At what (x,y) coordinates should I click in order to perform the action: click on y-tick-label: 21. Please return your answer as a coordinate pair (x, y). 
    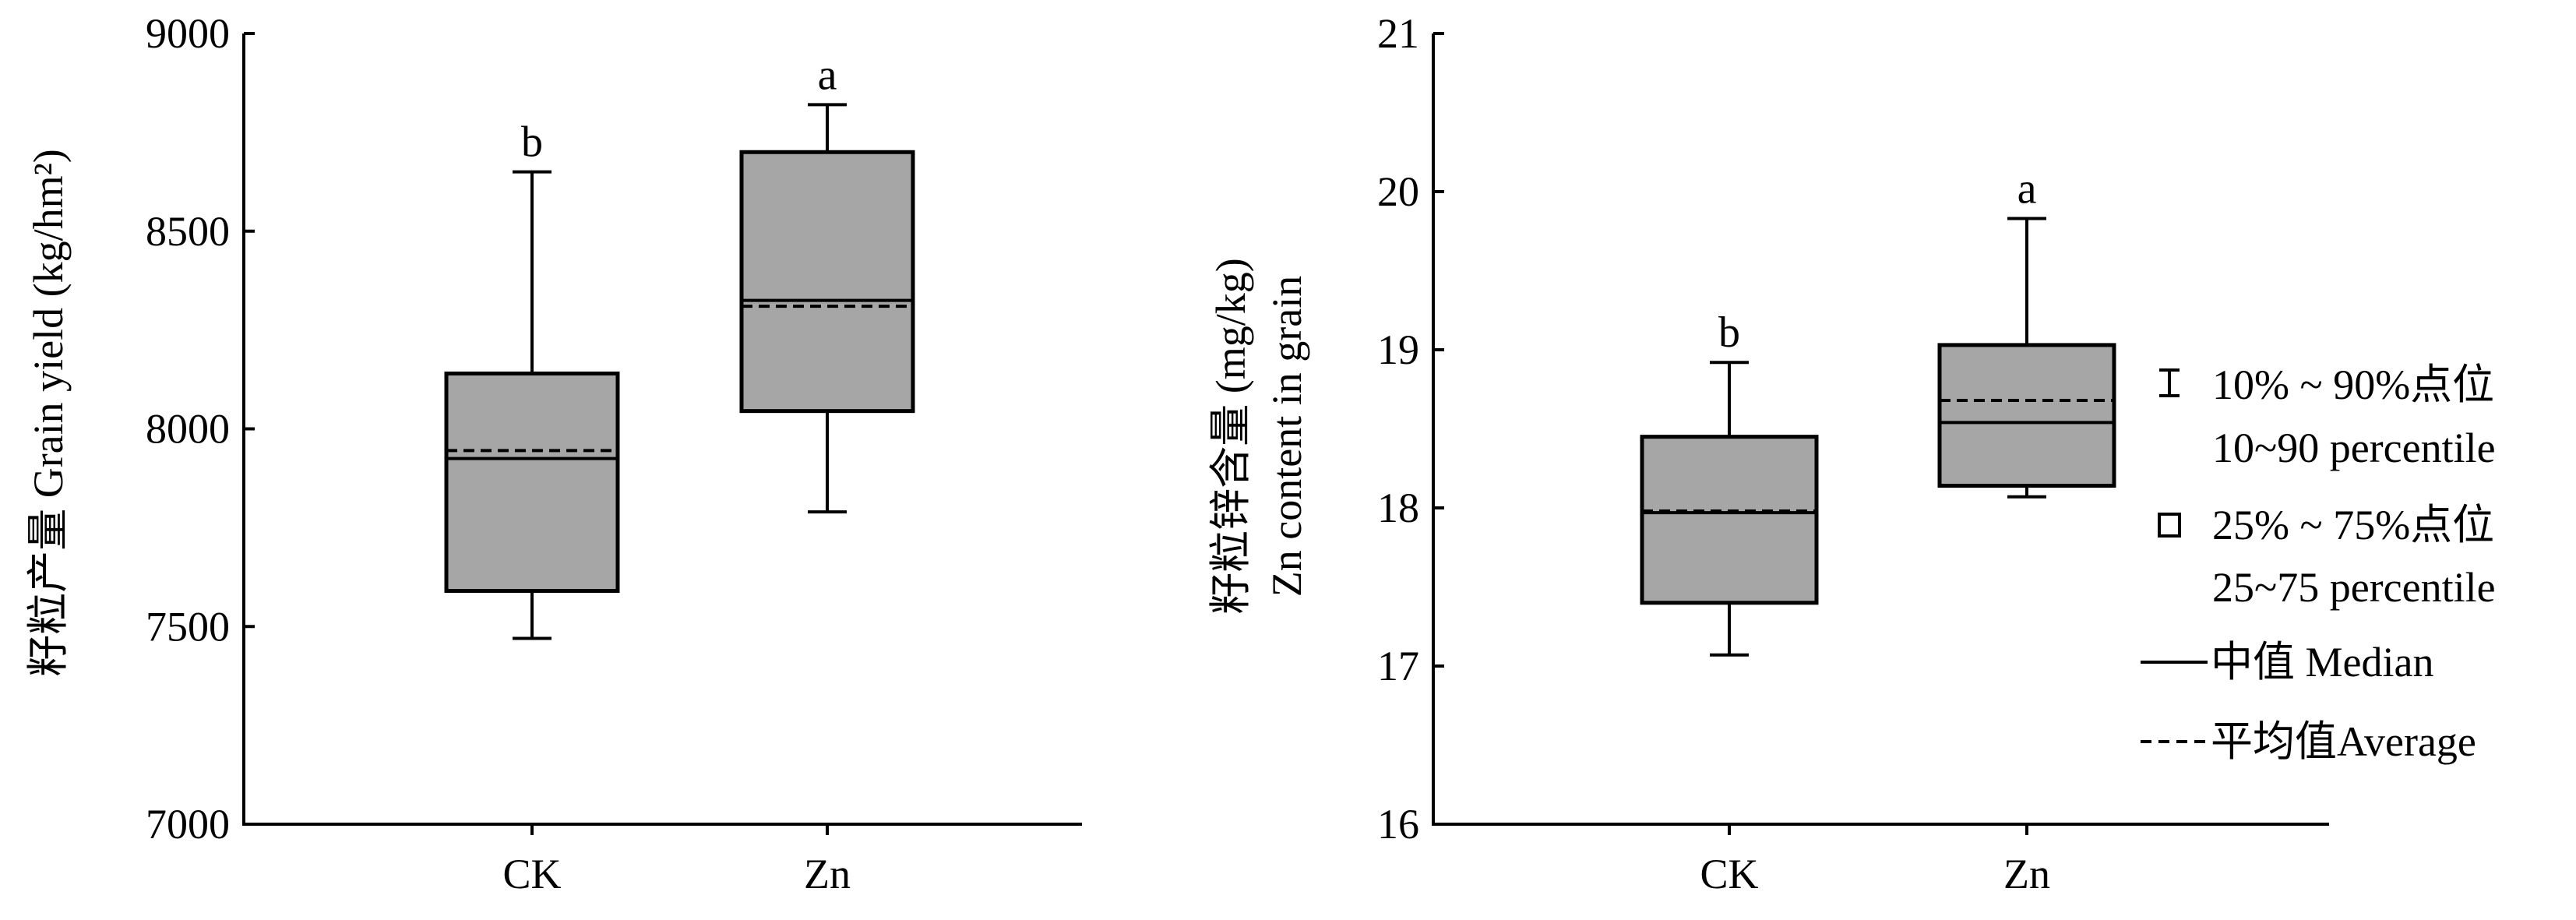
    Looking at the image, I should click on (1398, 33).